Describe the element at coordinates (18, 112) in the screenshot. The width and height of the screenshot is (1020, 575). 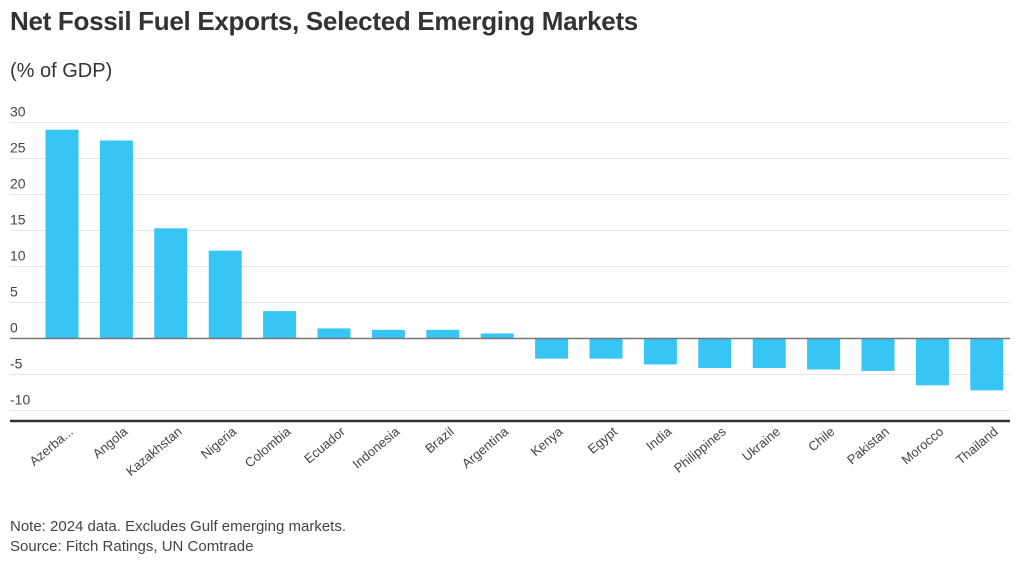
I see `y-tick-label: 30` at that location.